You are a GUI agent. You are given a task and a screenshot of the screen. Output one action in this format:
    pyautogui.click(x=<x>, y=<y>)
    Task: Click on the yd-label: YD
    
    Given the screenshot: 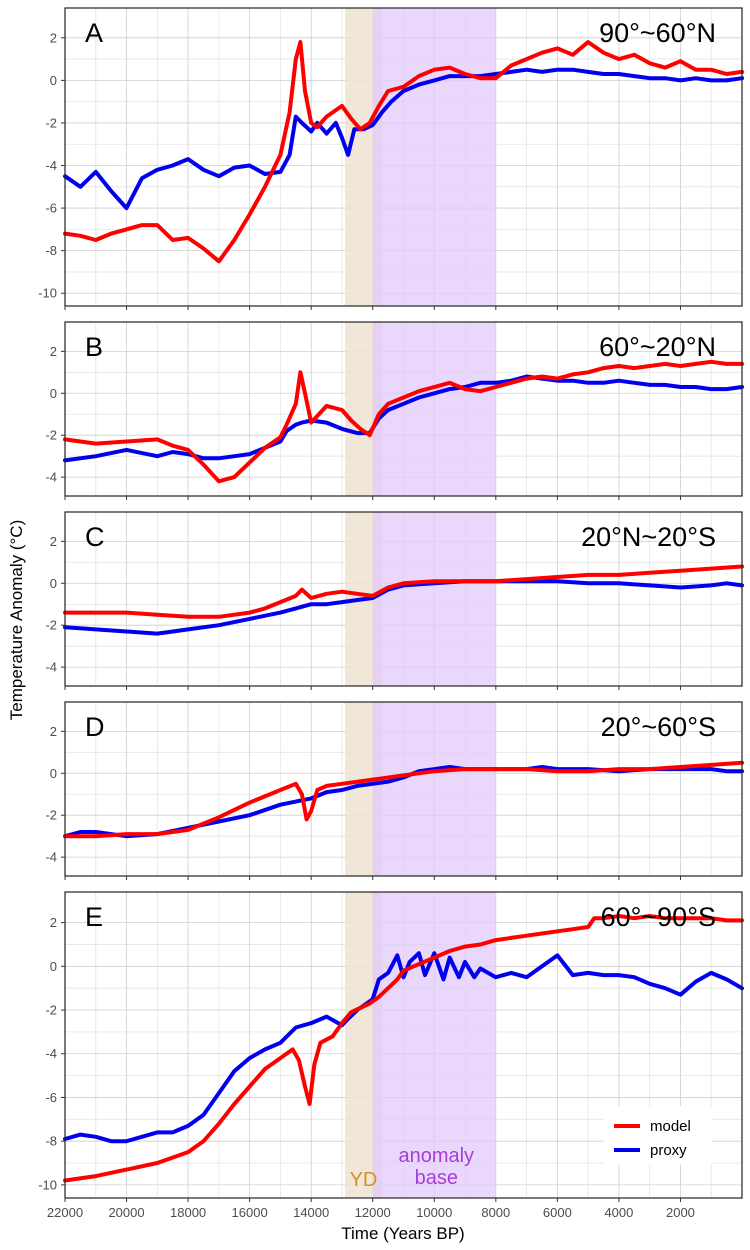 What is the action you would take?
    pyautogui.click(x=364, y=1180)
    